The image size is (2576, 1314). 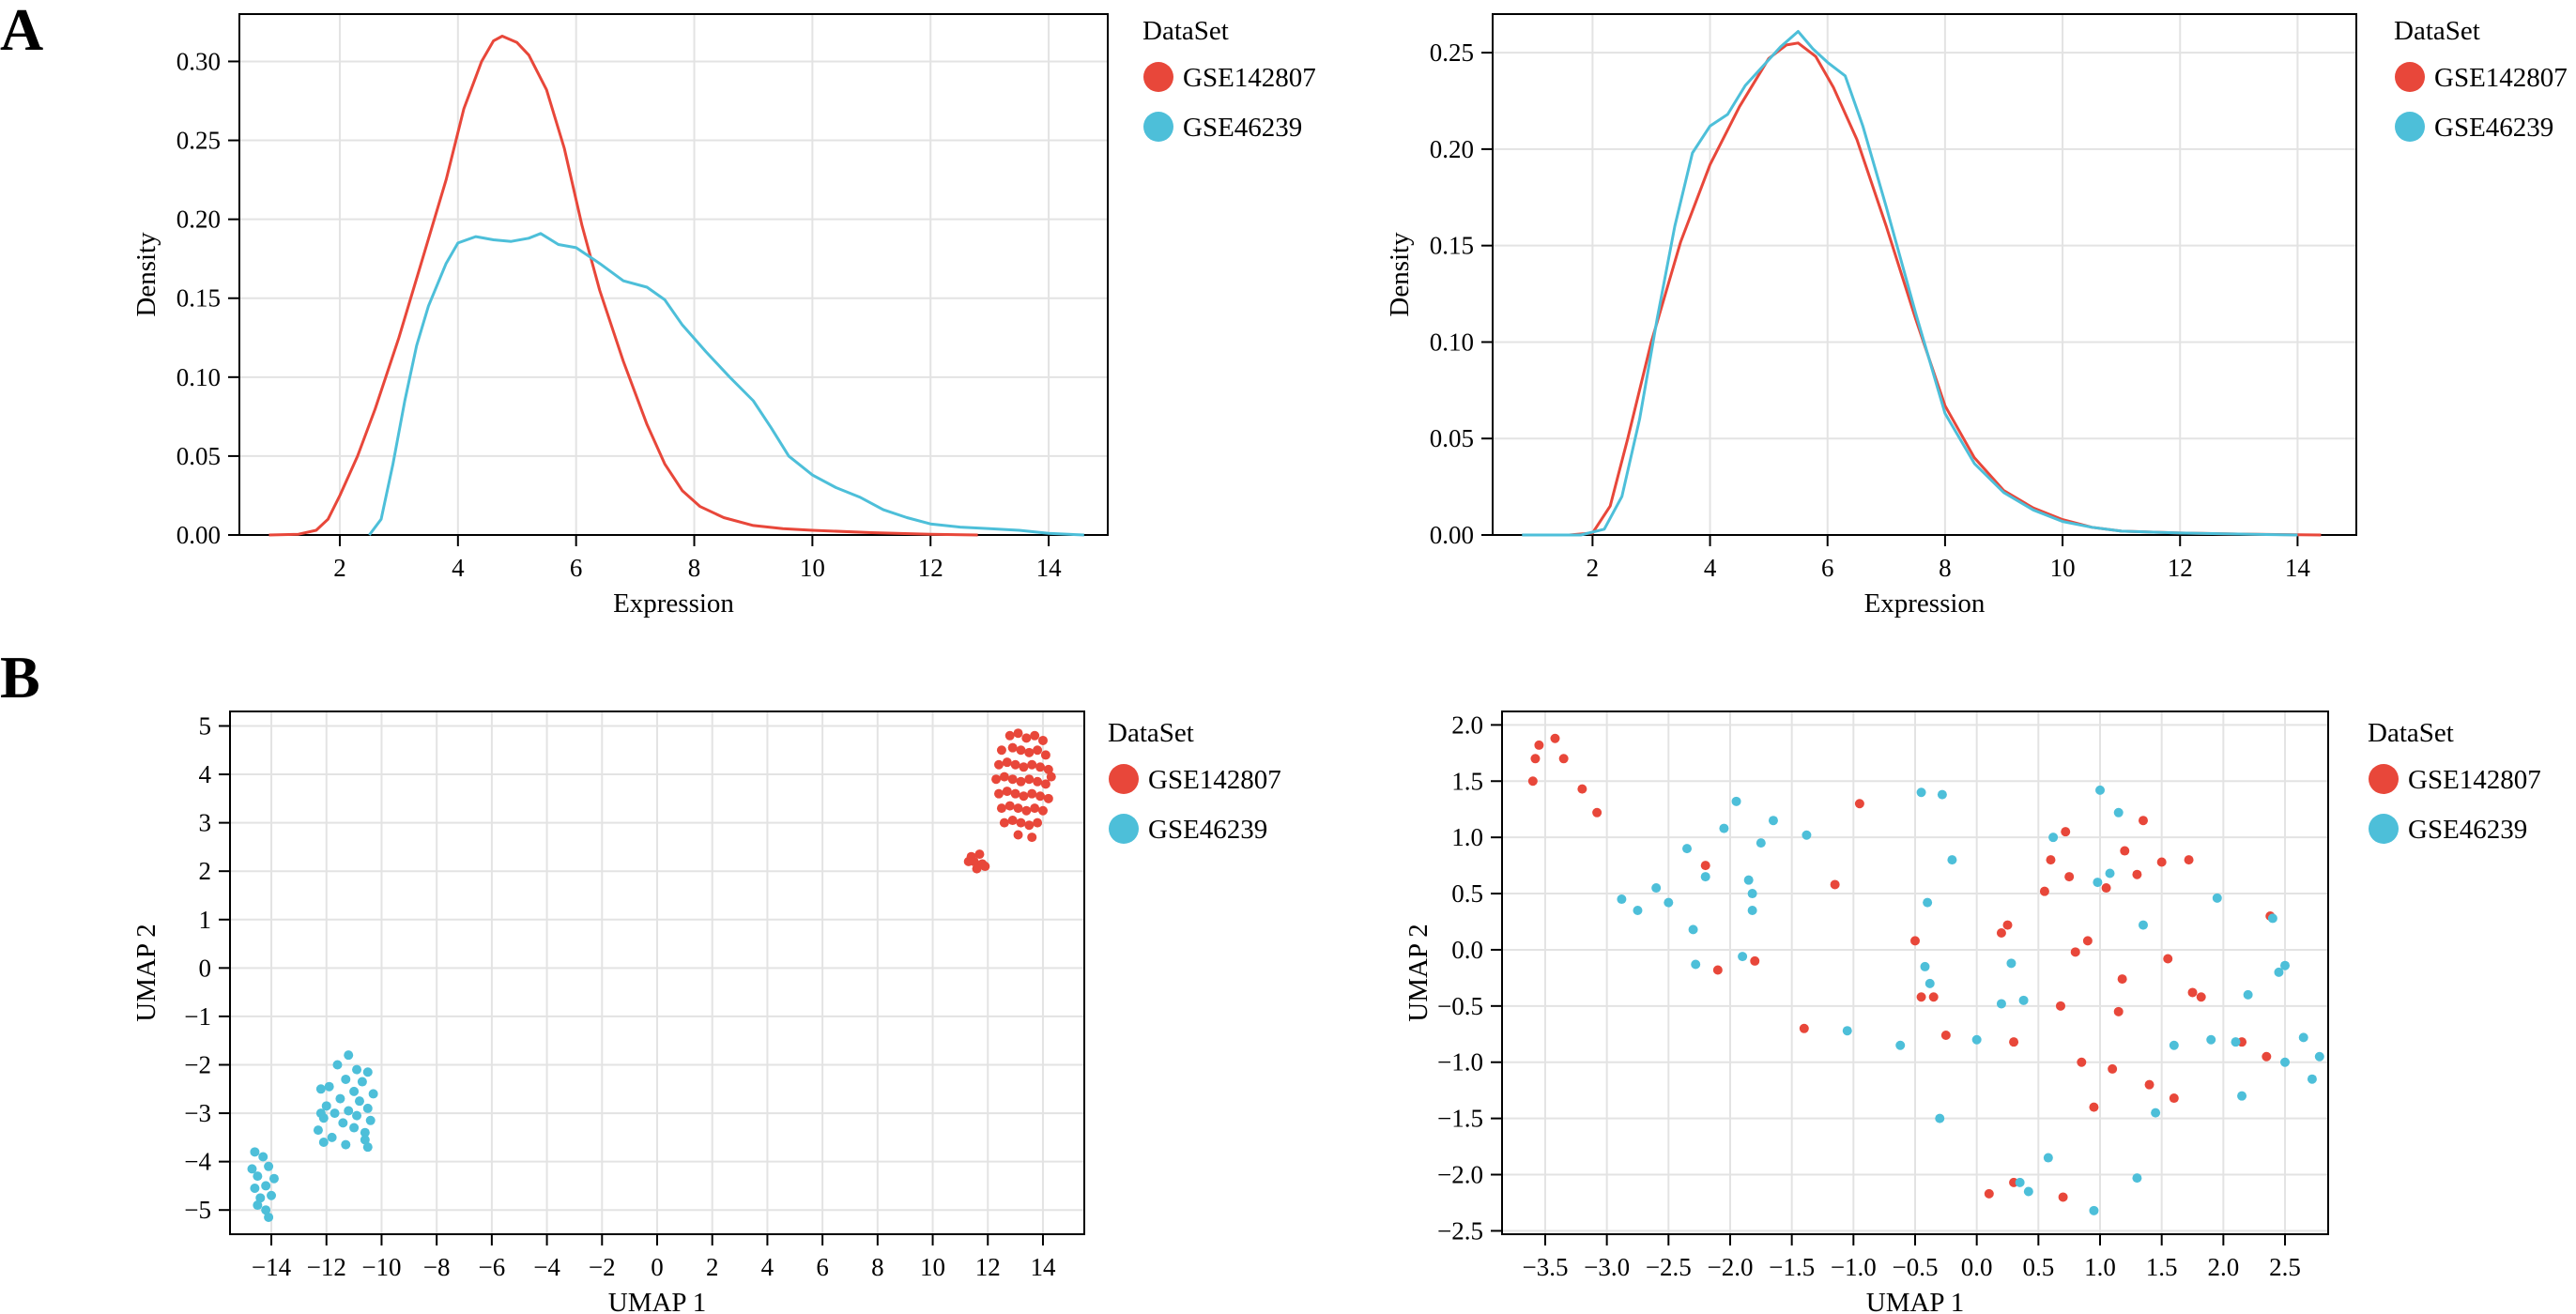 I want to click on x-axis-label: Expression, so click(x=1925, y=603).